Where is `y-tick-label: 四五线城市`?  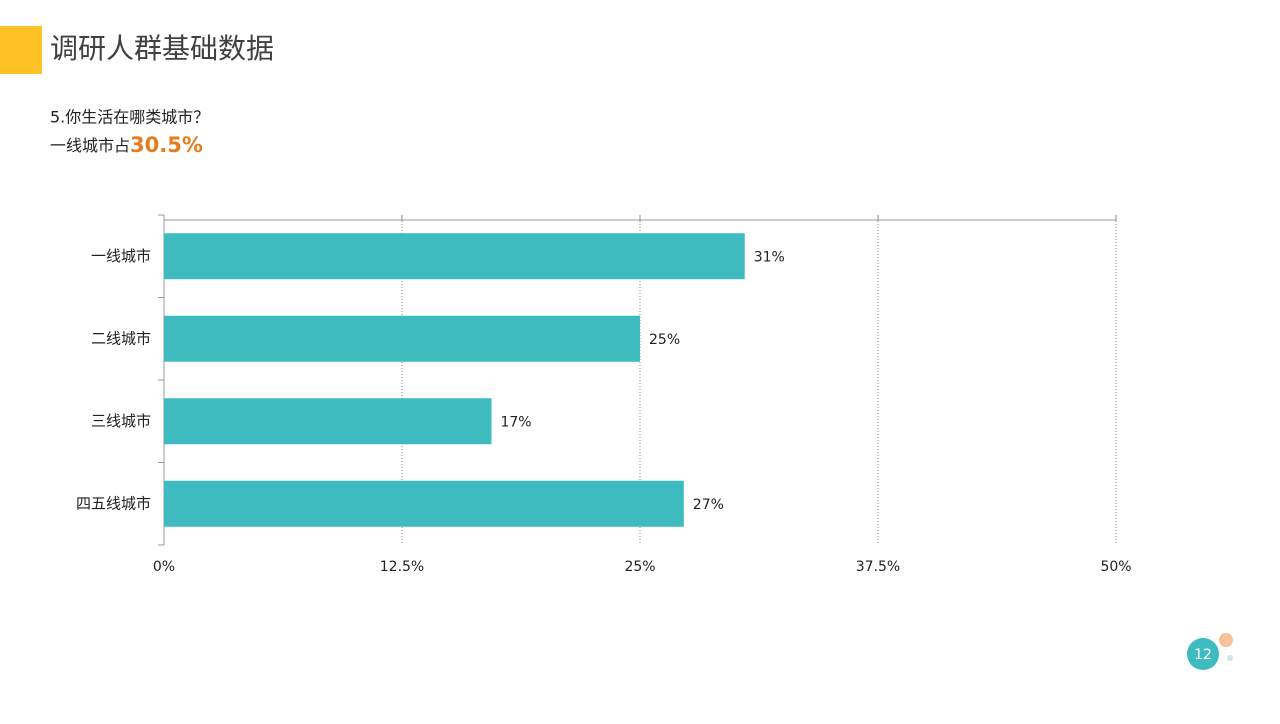 y-tick-label: 四五线城市 is located at coordinates (113, 503).